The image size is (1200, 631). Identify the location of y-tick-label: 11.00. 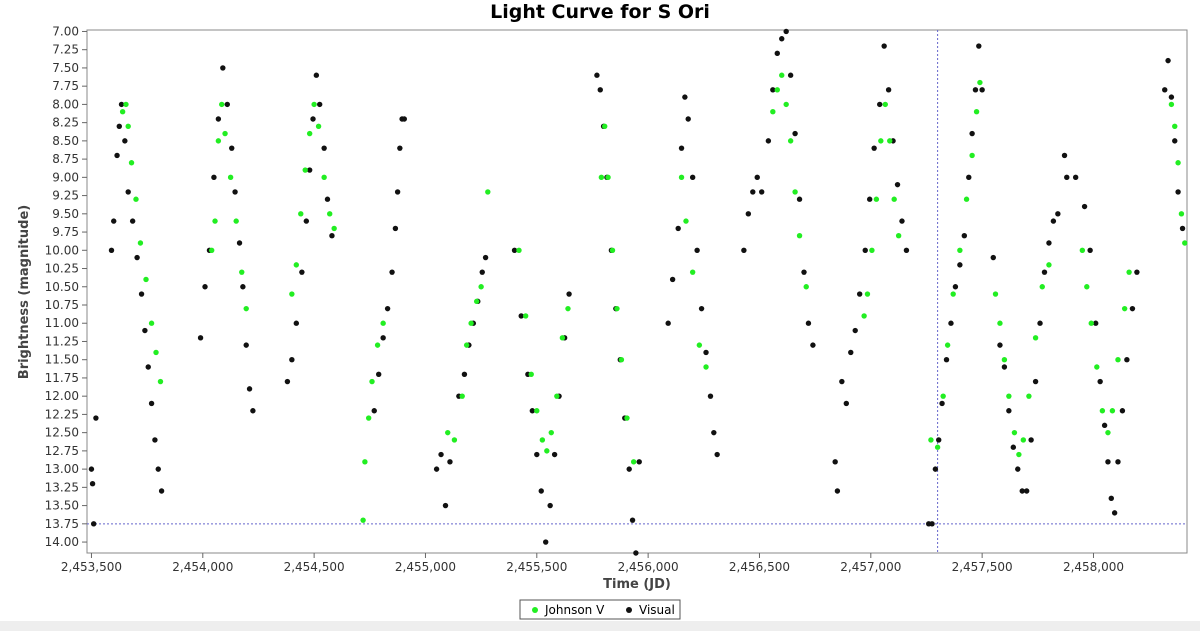
(62, 323).